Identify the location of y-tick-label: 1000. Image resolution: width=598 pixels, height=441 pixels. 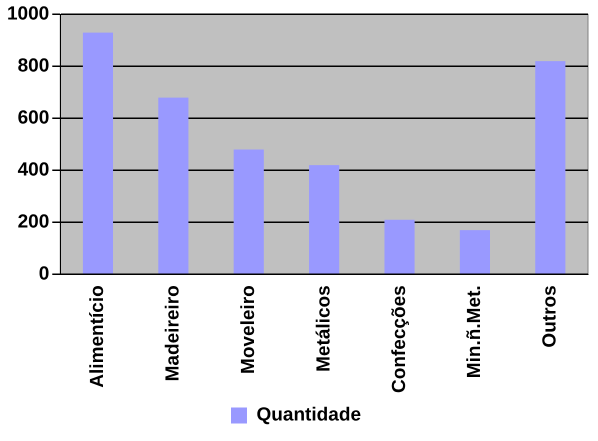
(28, 14).